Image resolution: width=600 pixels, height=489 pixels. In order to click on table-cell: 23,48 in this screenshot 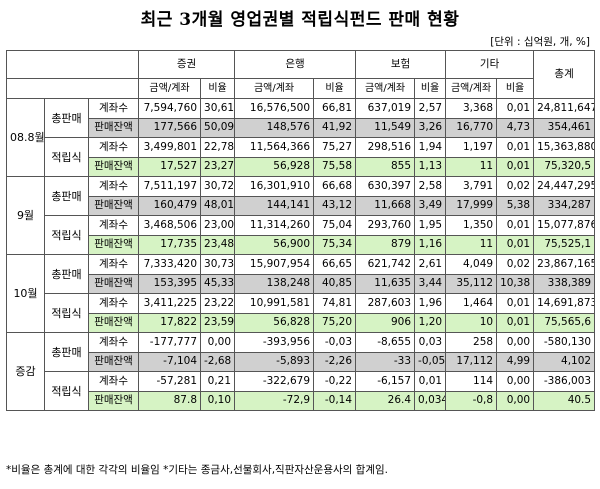, I will do `click(218, 244)`.